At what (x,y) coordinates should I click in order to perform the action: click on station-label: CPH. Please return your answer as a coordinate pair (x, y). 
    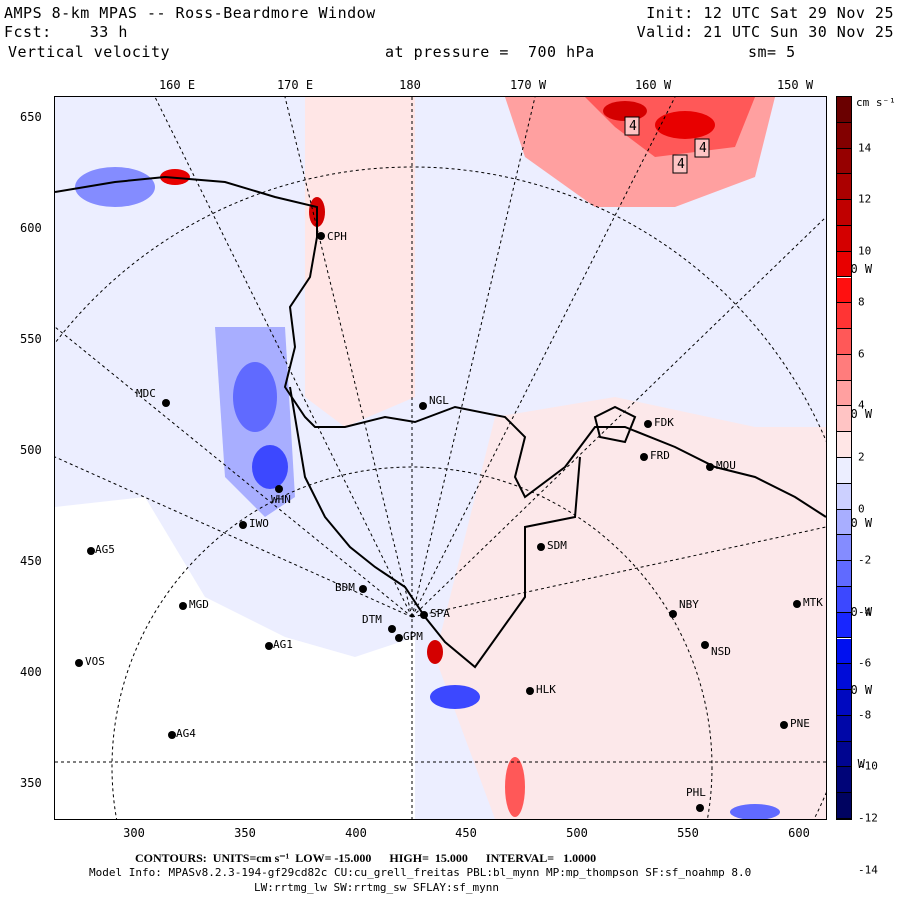
    Looking at the image, I should click on (337, 236).